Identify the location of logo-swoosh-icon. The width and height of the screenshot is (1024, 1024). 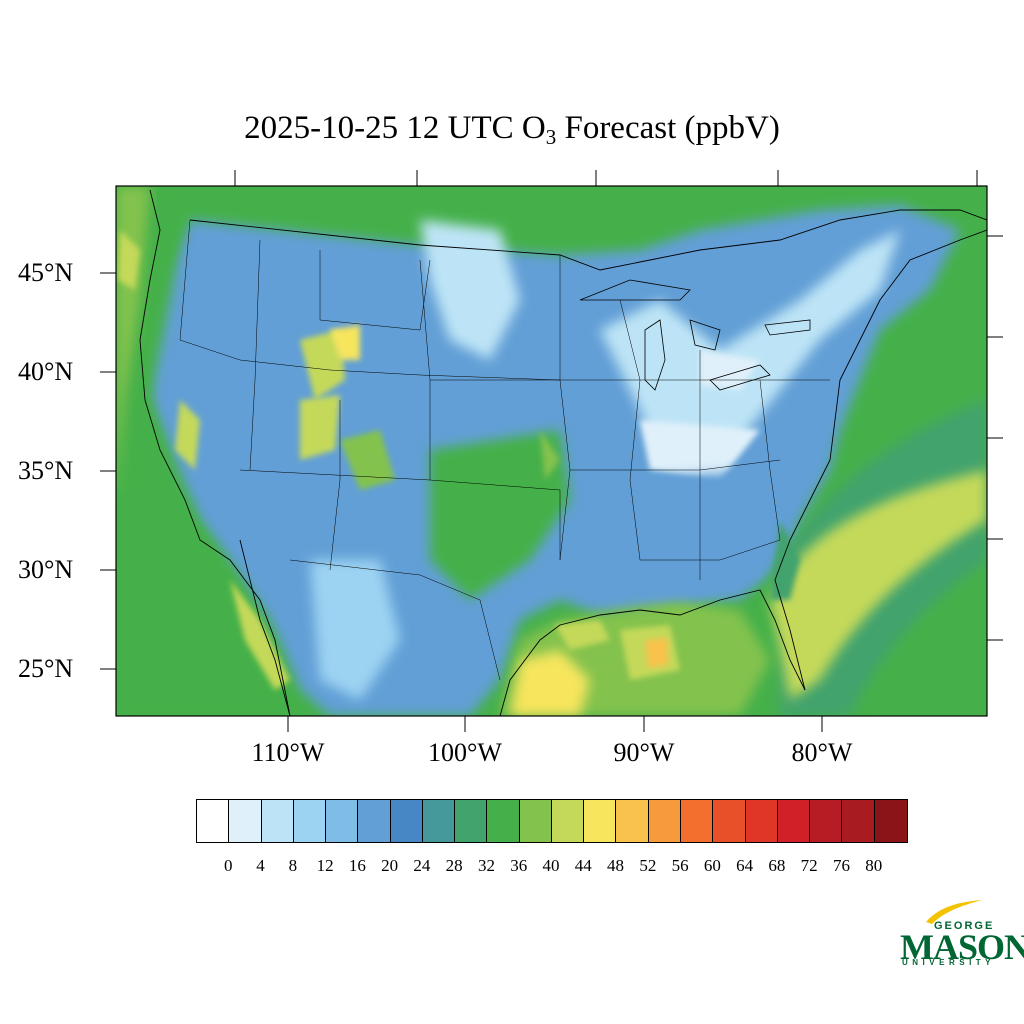
(954, 912).